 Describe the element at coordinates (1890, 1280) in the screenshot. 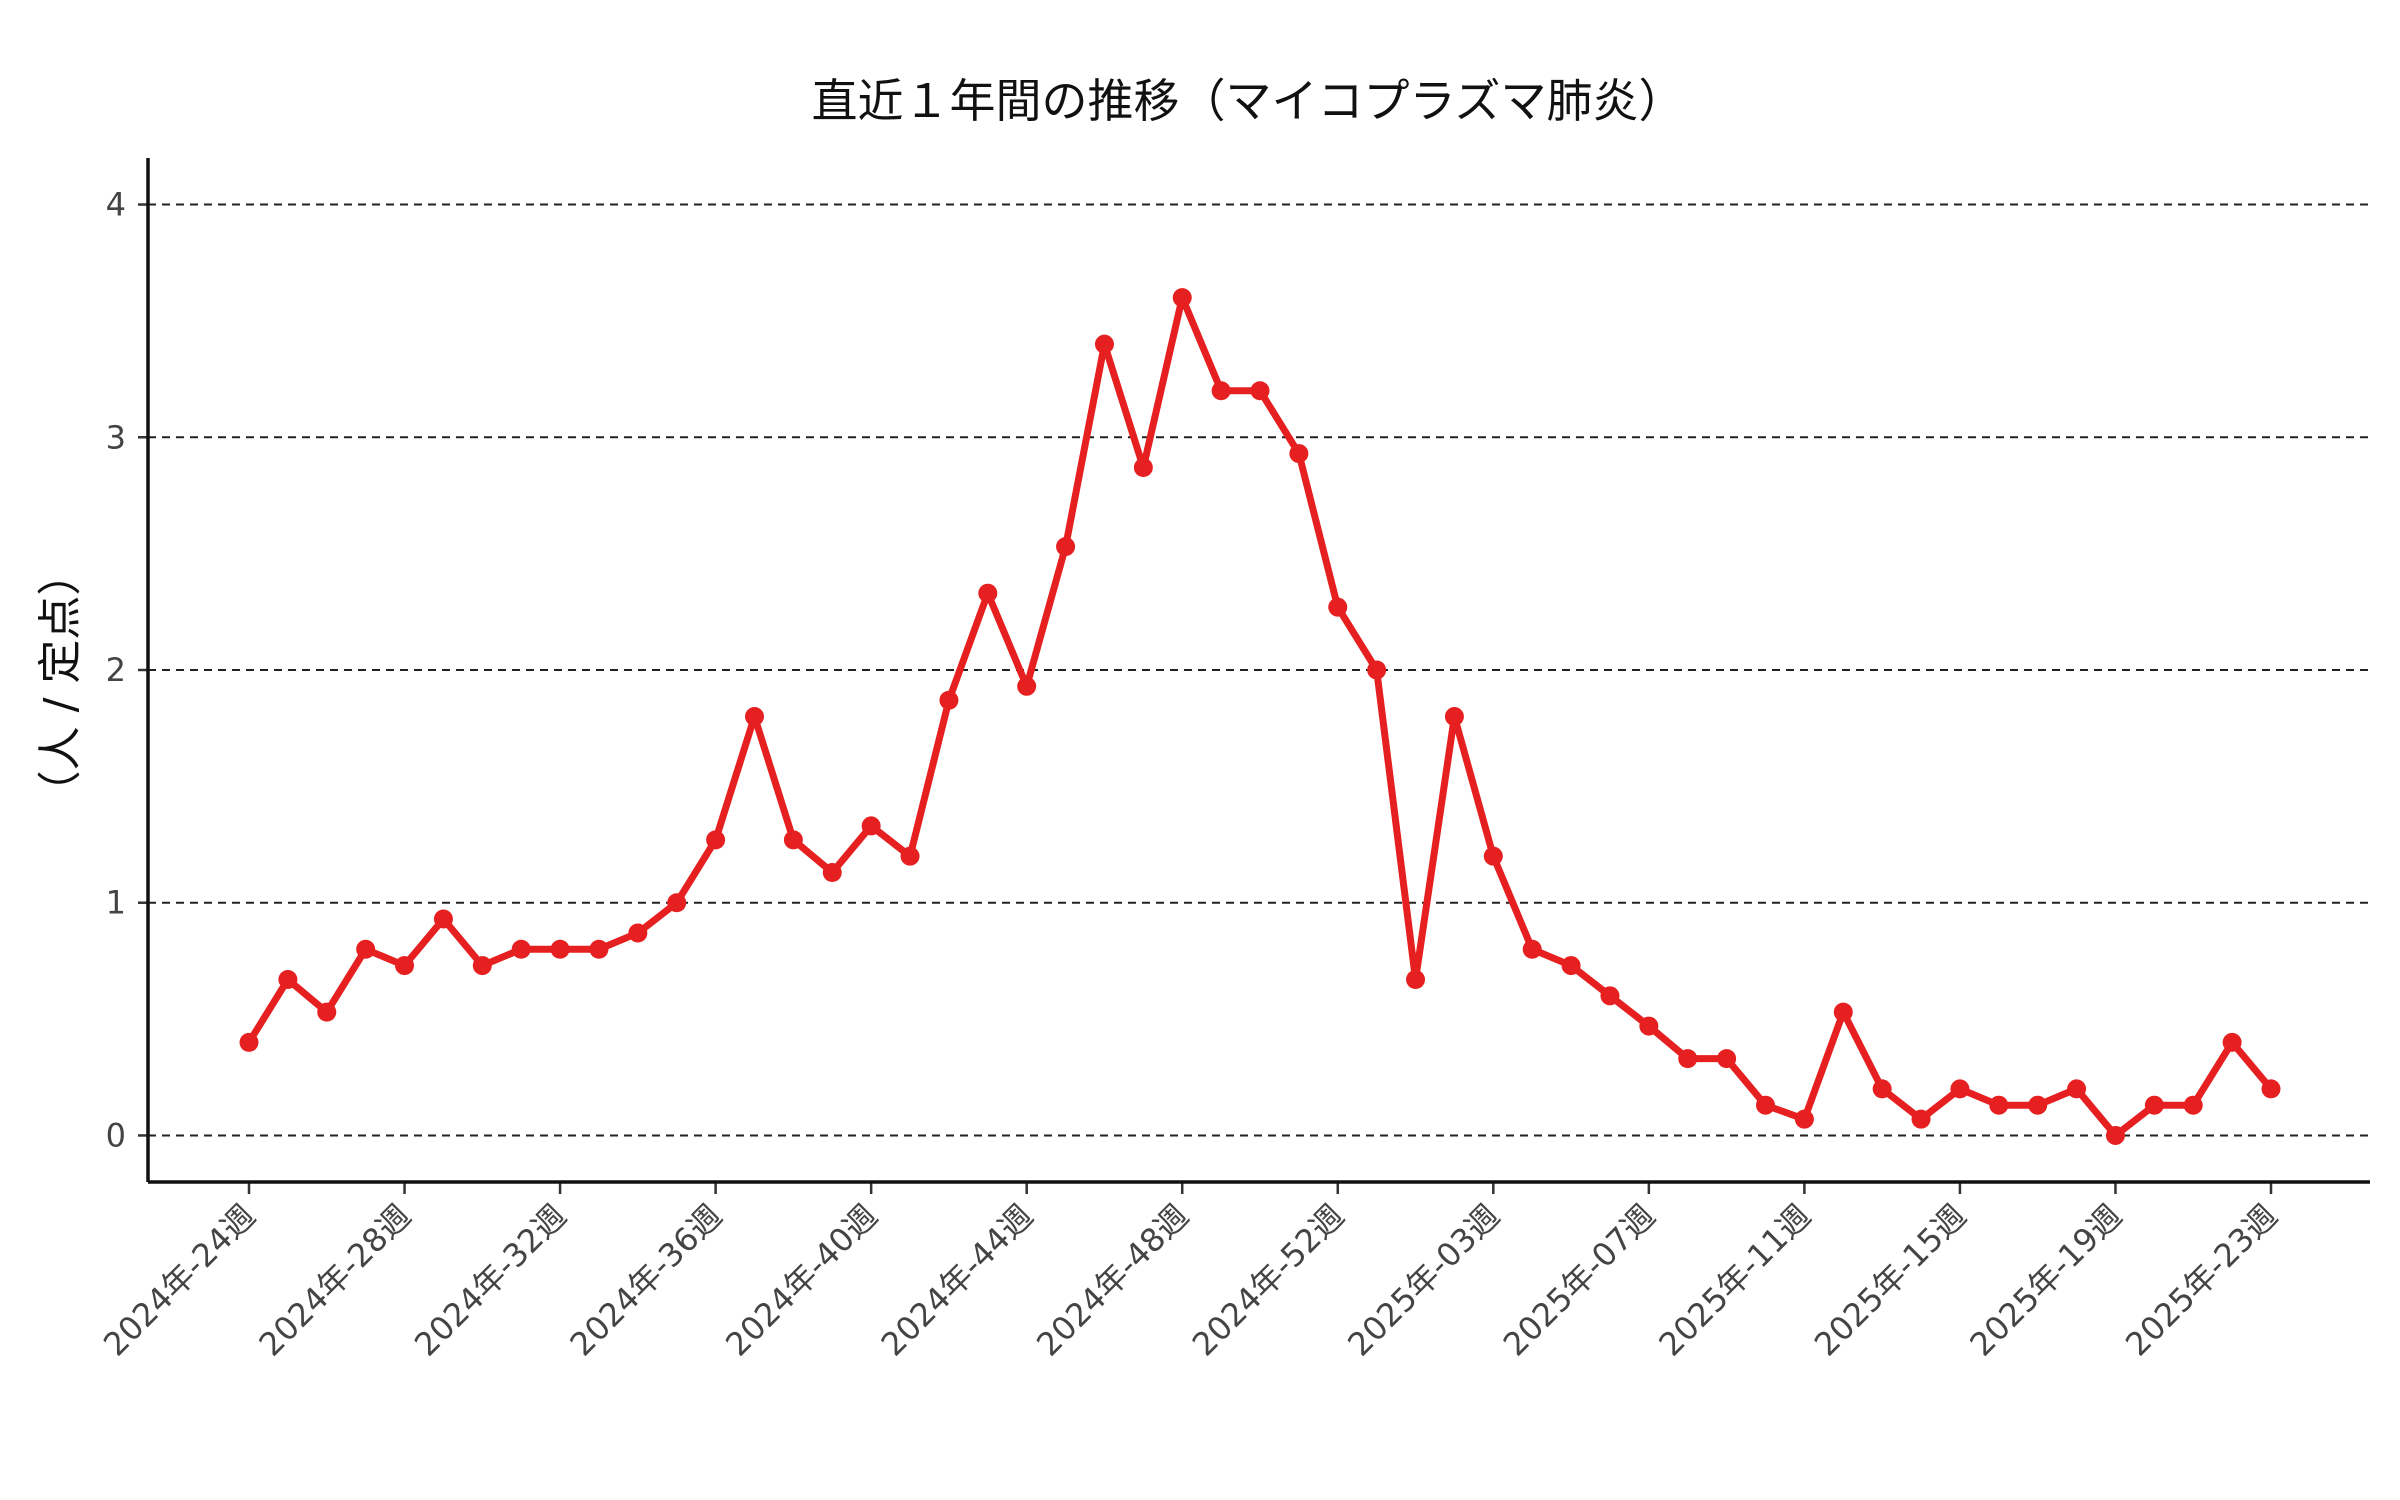

I see `x-tick-label: 2025年-15週` at that location.